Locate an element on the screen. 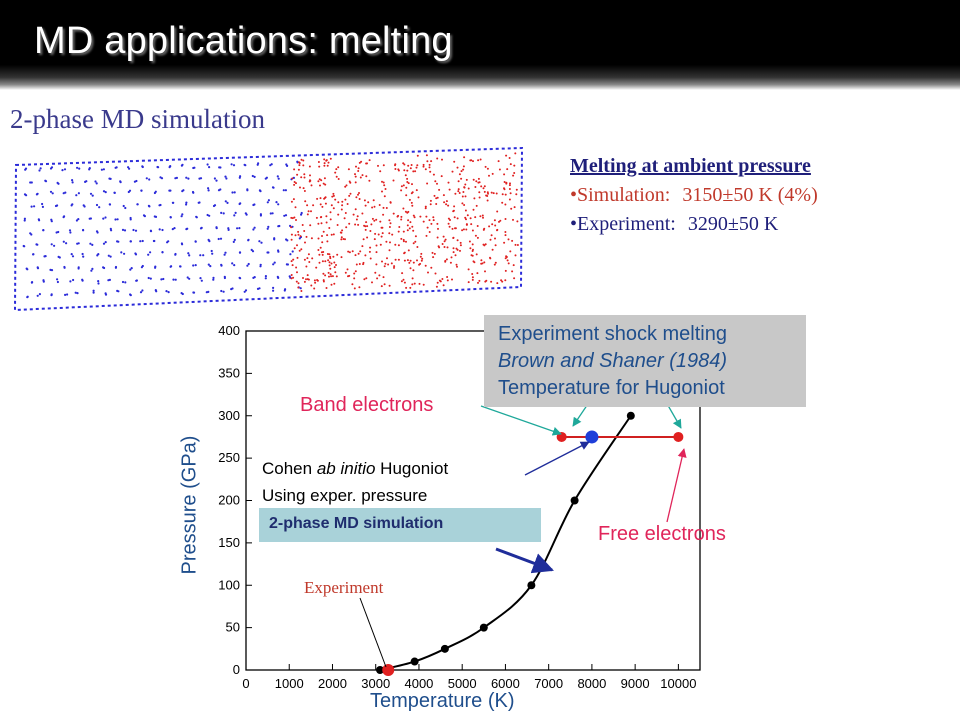 The image size is (960, 720). experiment-point is located at coordinates (388, 670).